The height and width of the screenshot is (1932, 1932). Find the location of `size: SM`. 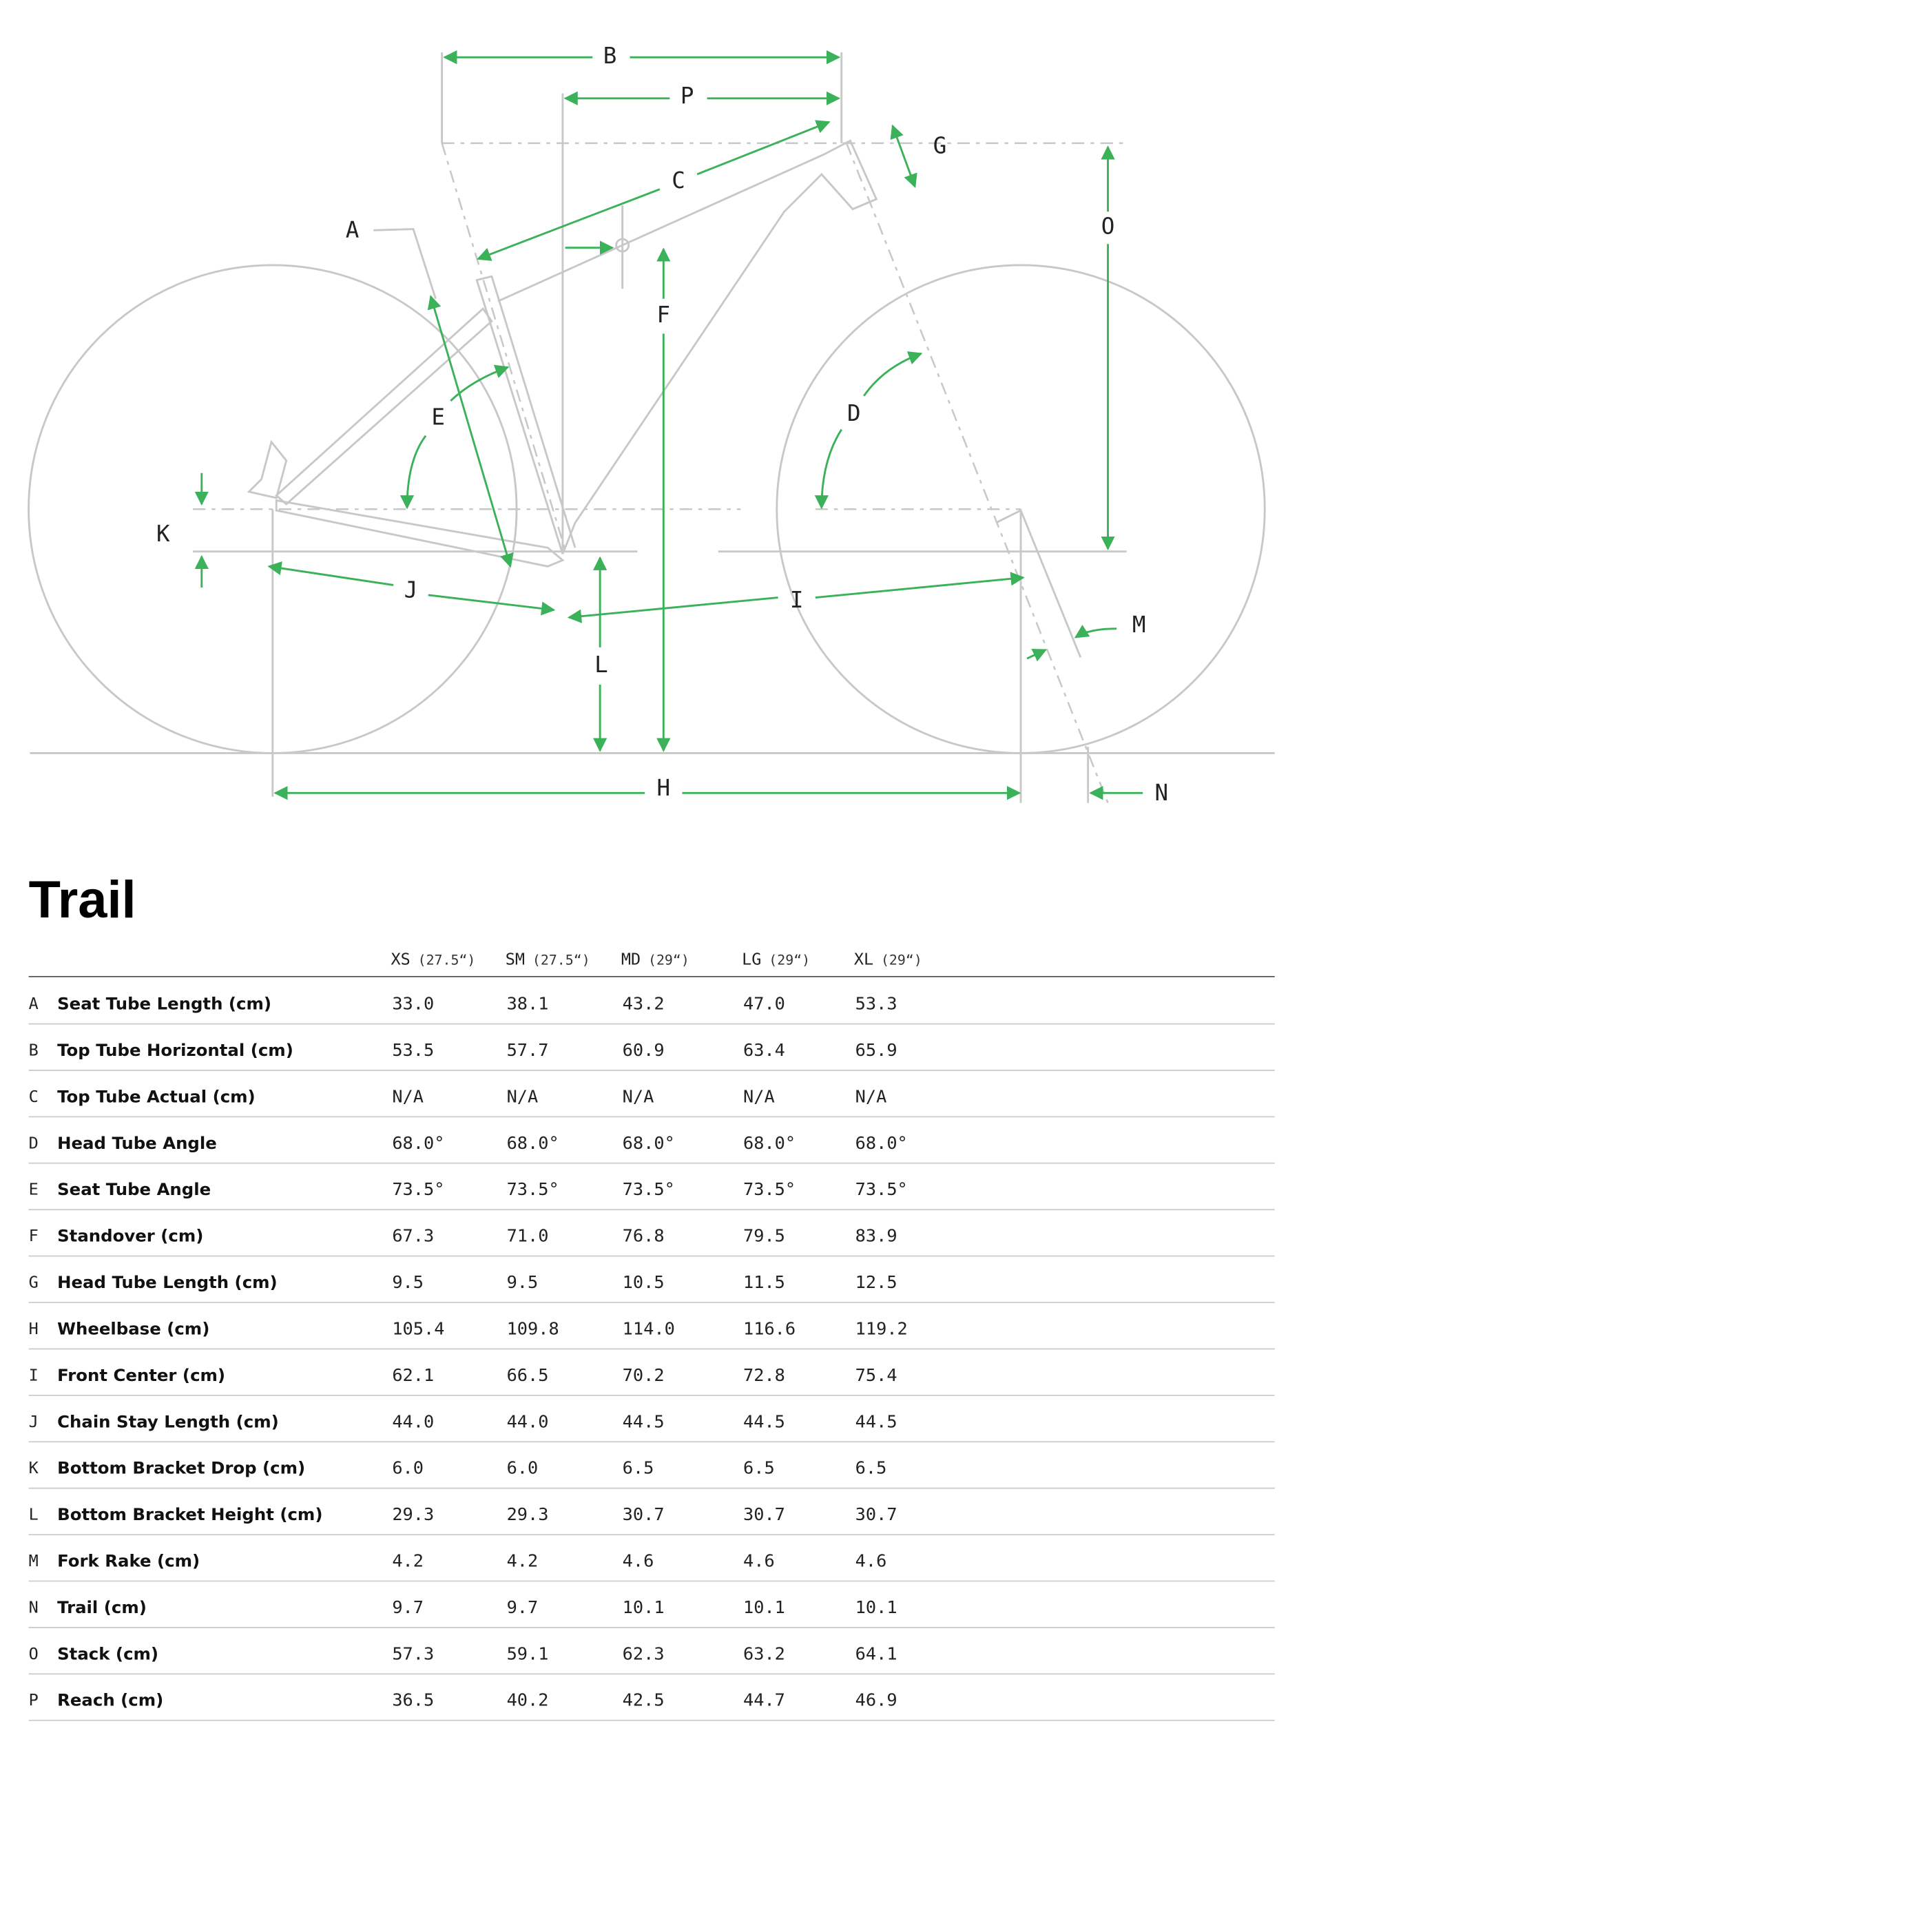

size: SM is located at coordinates (515, 960).